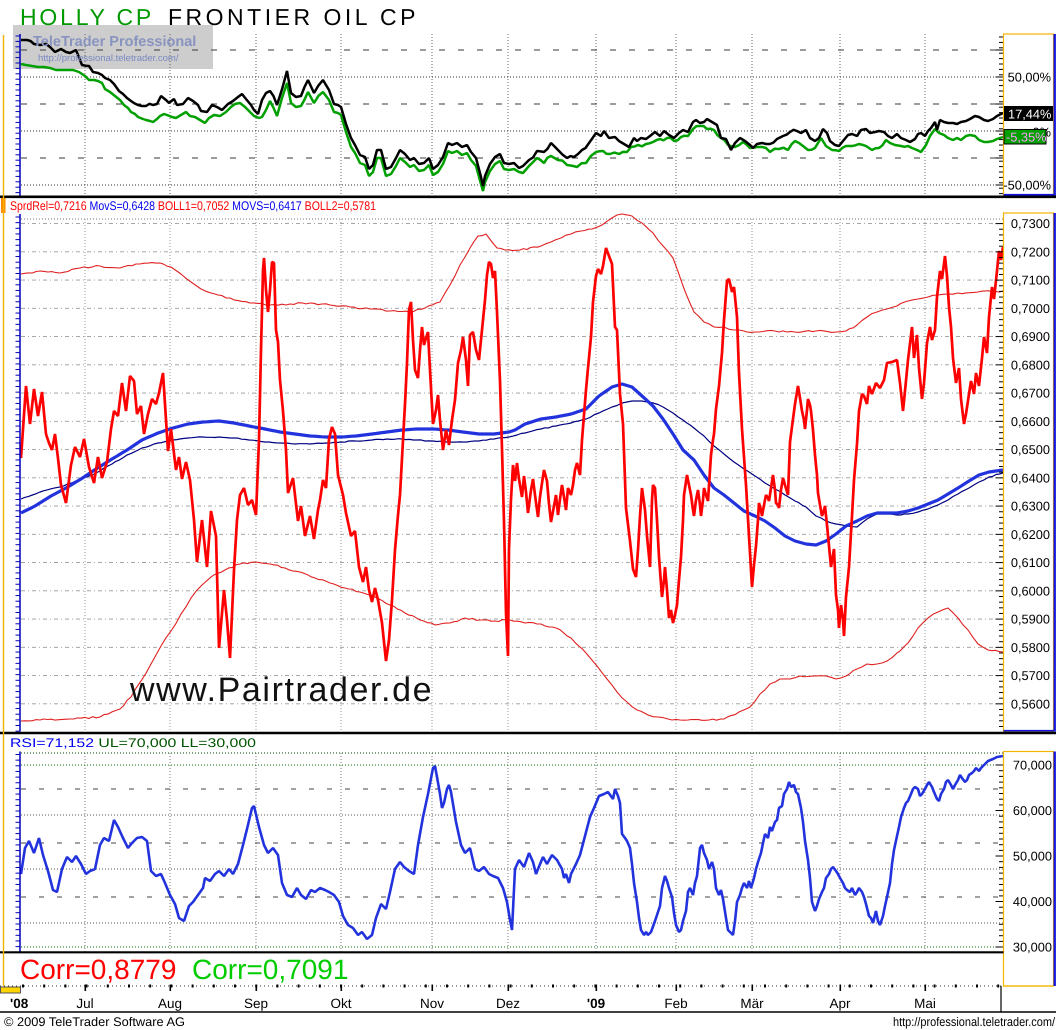 The width and height of the screenshot is (1056, 1030). Describe the element at coordinates (1030, 647) in the screenshot. I see `svg-text: 0,5800` at that location.